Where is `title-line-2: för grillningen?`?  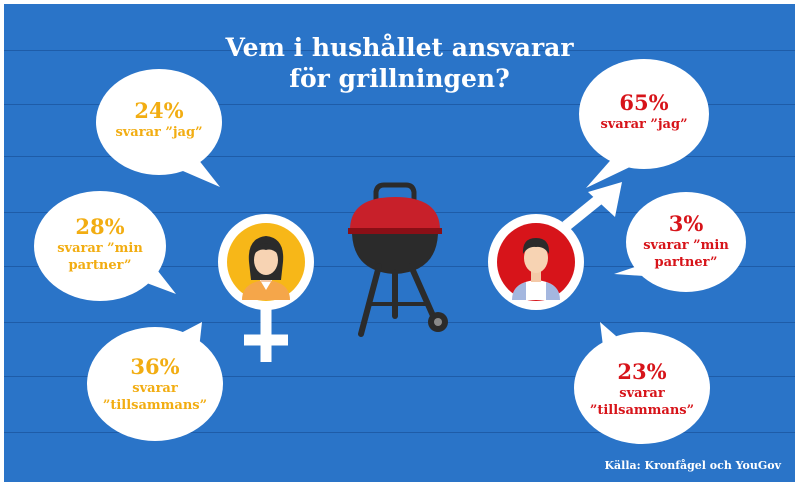
title-line-2: för grillningen? is located at coordinates (399, 78).